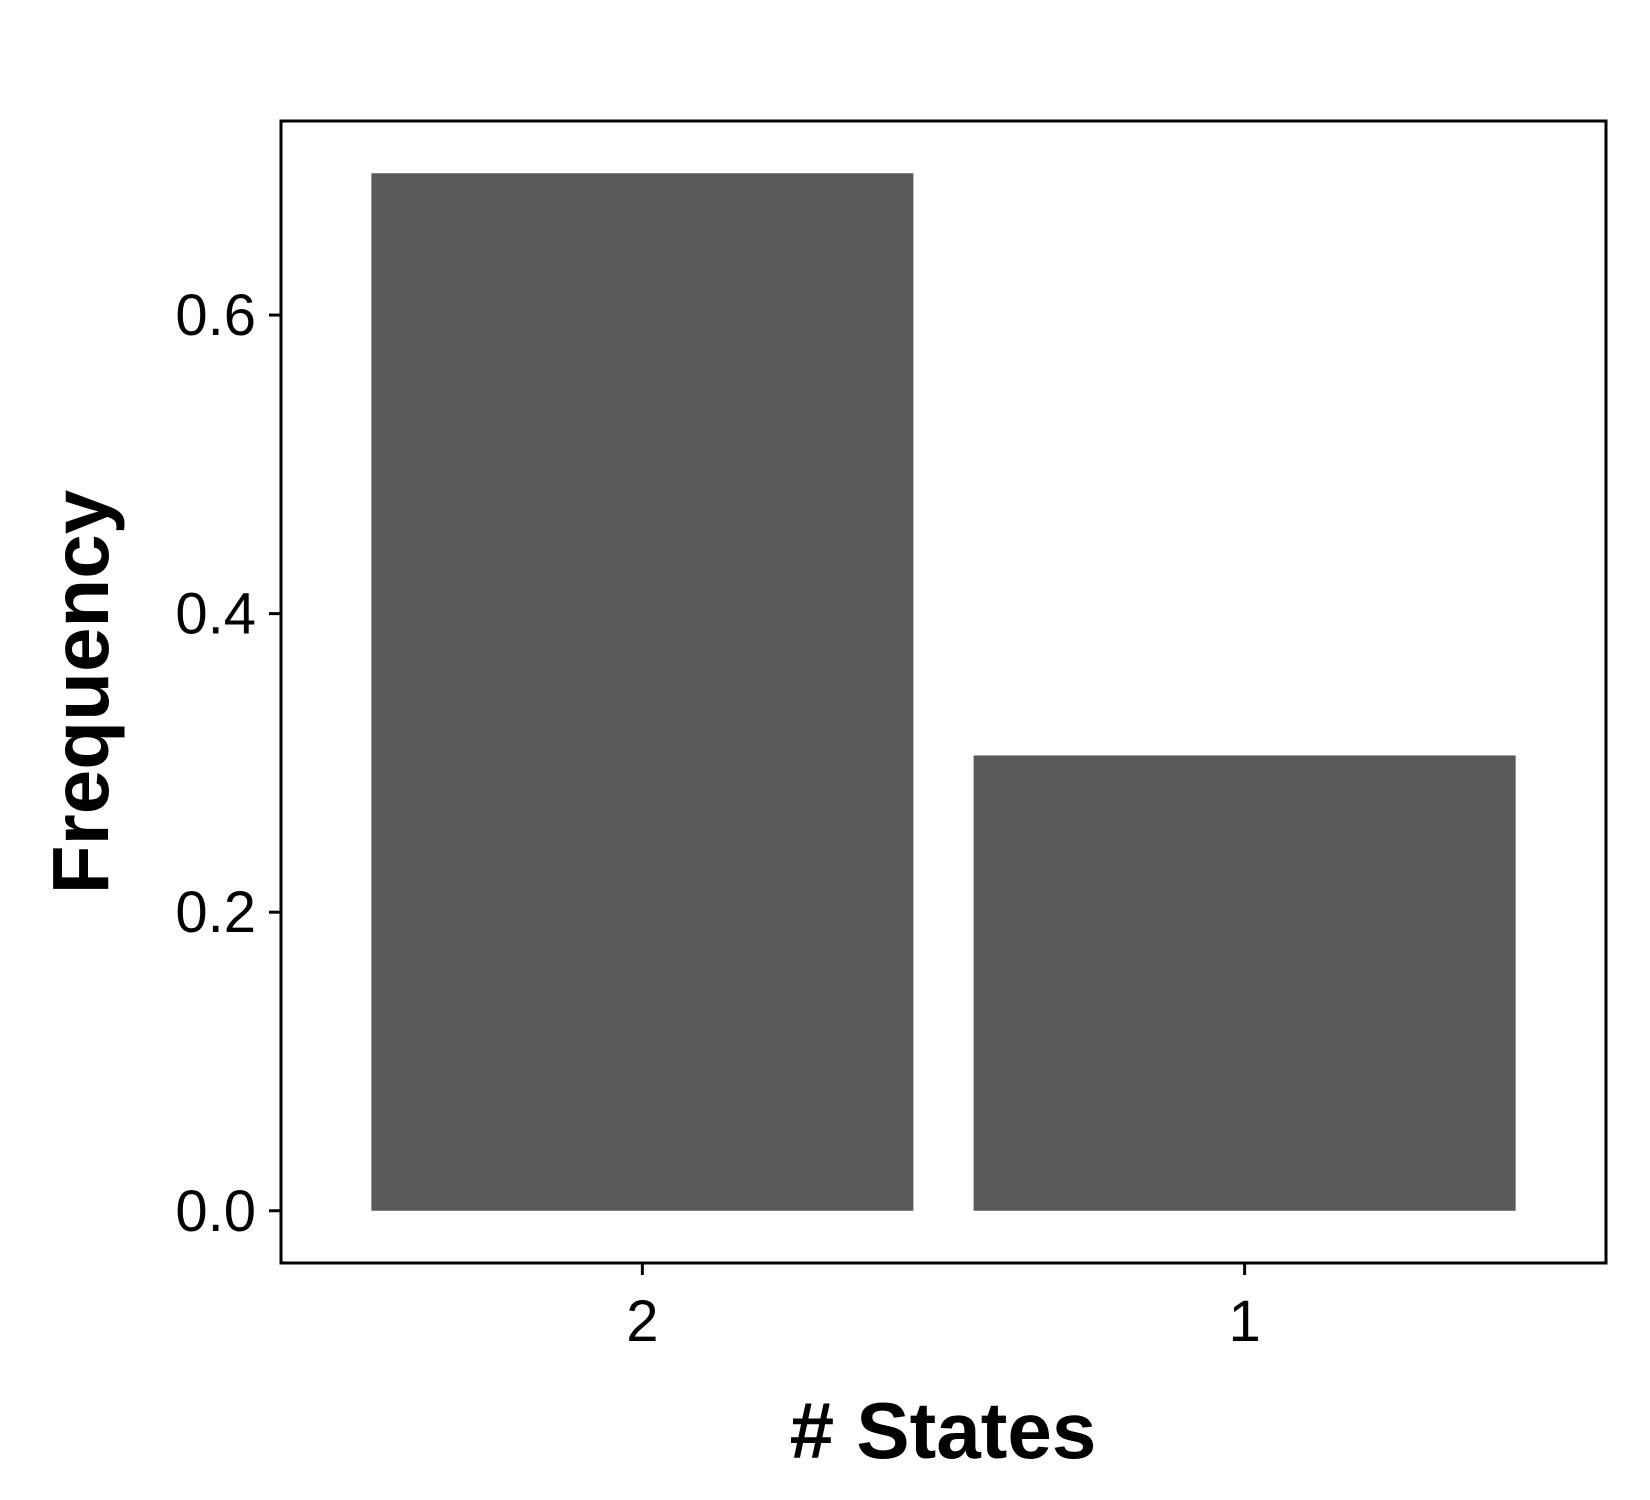  Describe the element at coordinates (80, 691) in the screenshot. I see `y-axis-title: Frequency` at that location.